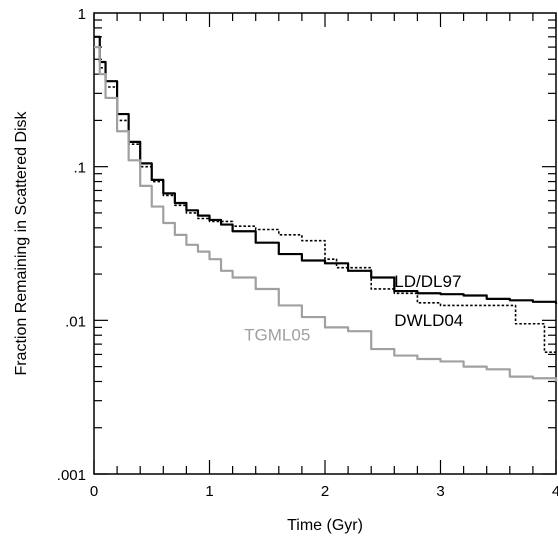 The height and width of the screenshot is (539, 558). Describe the element at coordinates (21, 242) in the screenshot. I see `y-axis-label: Fraction Remaining in Scattered Disk` at that location.